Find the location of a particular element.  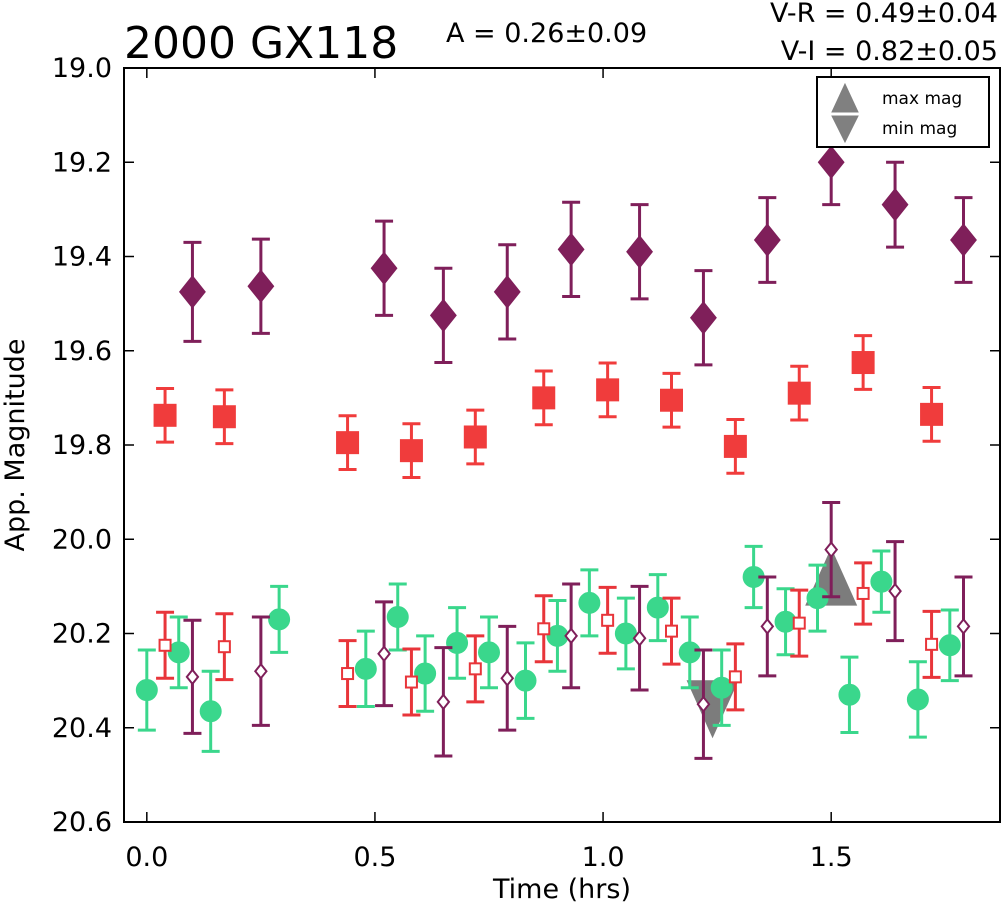

legend-label-min: min mag is located at coordinates (919, 129).